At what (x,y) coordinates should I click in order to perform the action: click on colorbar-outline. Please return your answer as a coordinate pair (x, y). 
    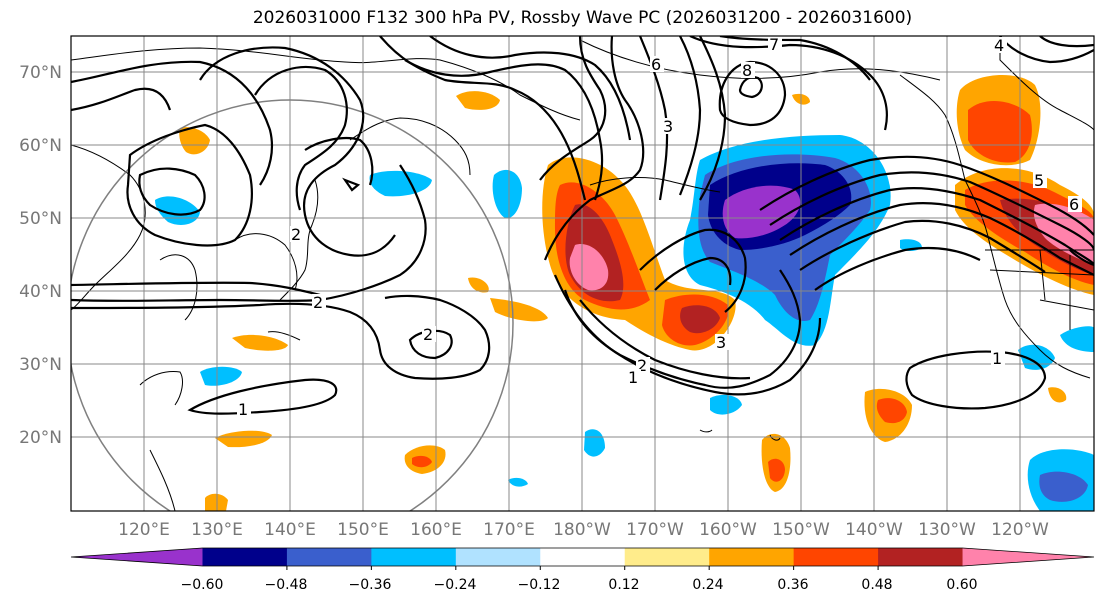
    Looking at the image, I should click on (582, 557).